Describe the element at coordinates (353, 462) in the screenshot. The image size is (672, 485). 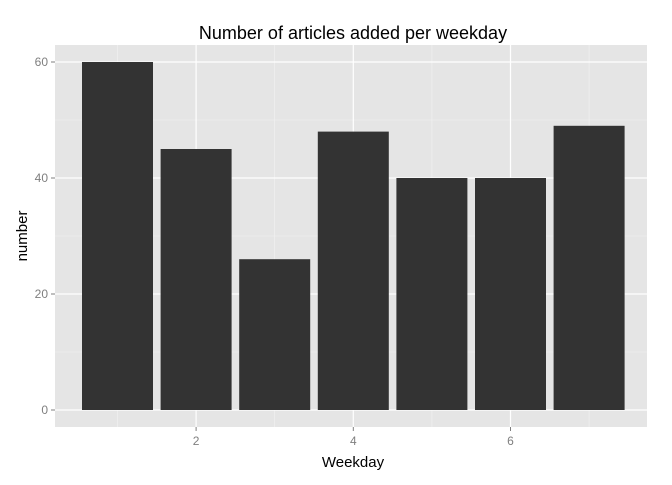
I see `x-axis-title: Weekday` at that location.